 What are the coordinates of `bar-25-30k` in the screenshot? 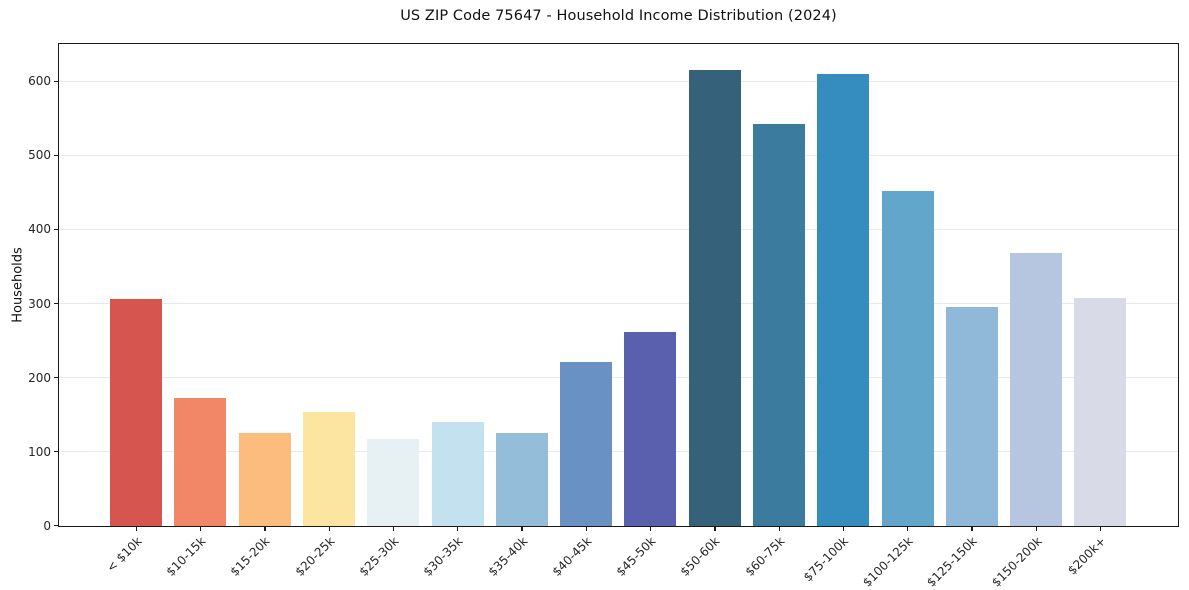 It's located at (393, 482).